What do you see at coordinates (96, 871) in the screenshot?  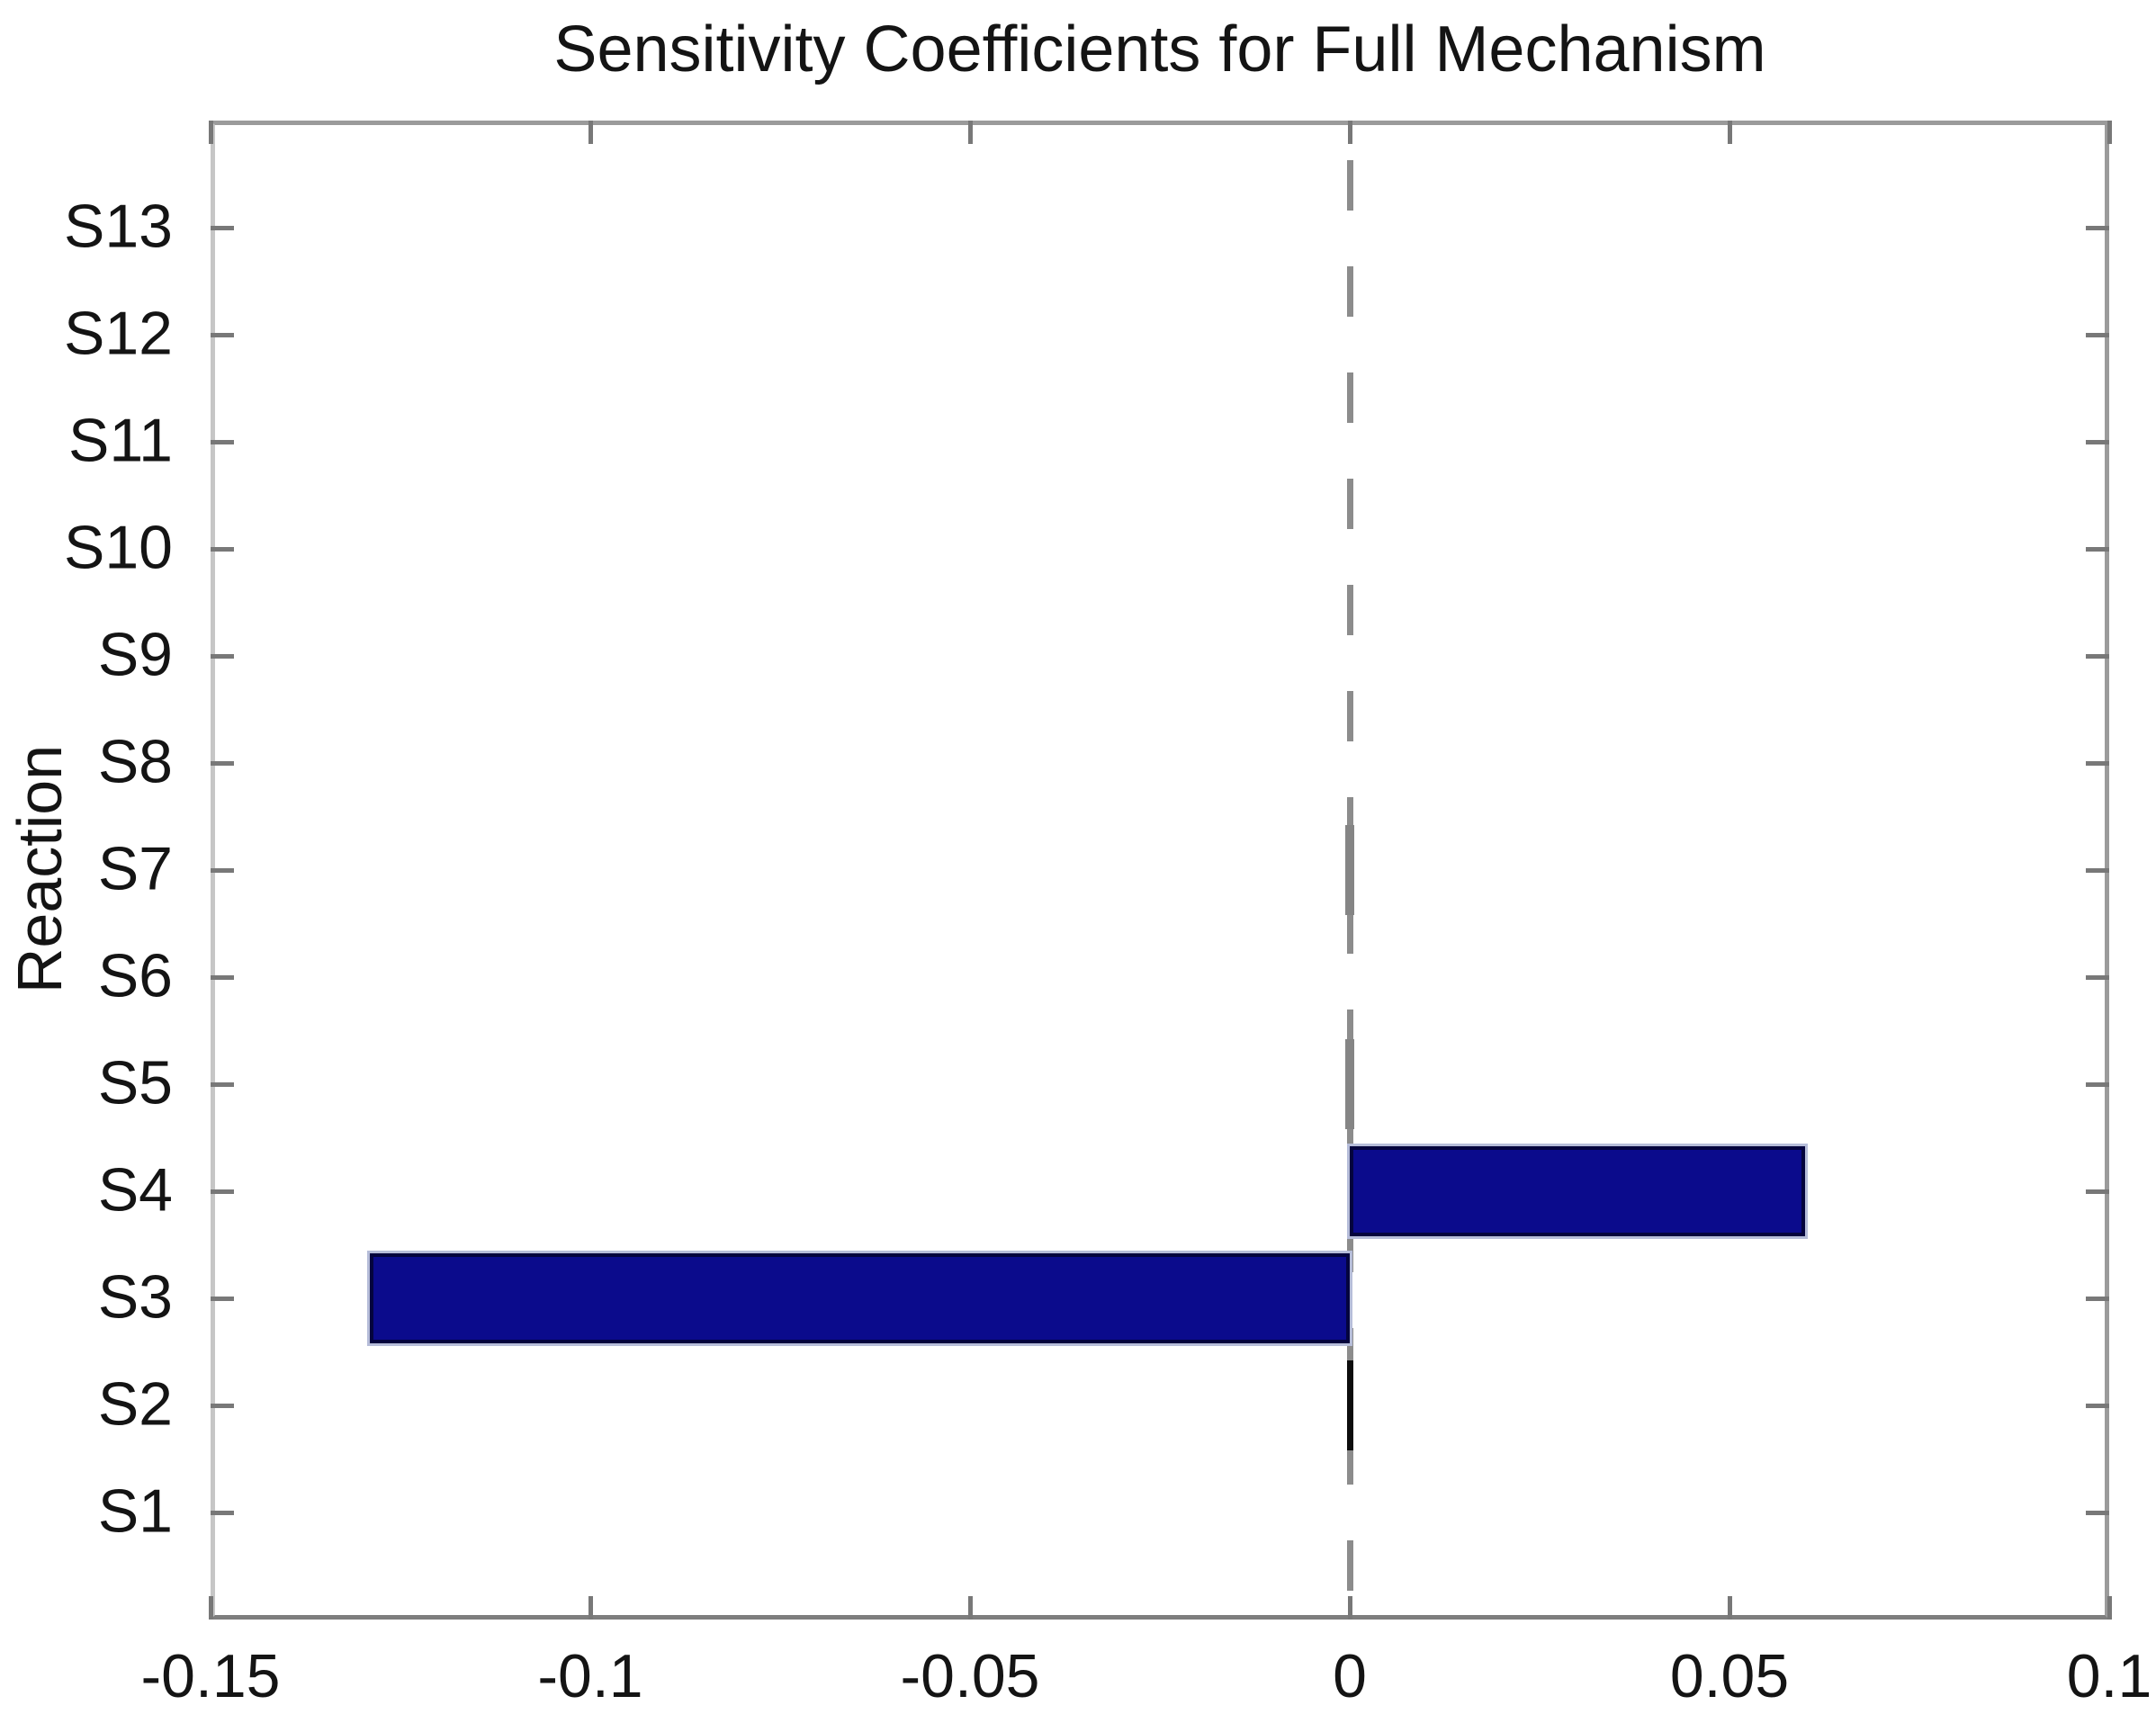 I see `y-tick-labels: S1 S2 S3 S4 S5 S6 S7 S8 S9 S10 S11 S12 S13` at bounding box center [96, 871].